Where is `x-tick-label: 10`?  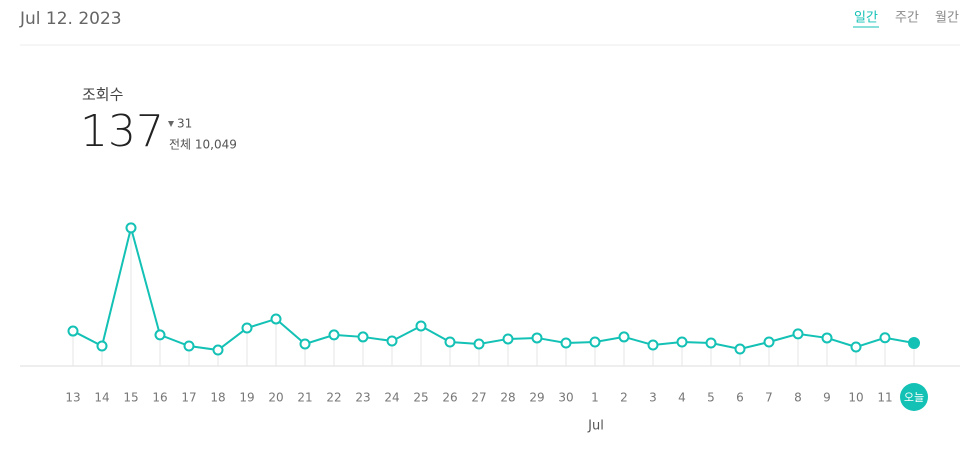
x-tick-label: 10 is located at coordinates (855, 398).